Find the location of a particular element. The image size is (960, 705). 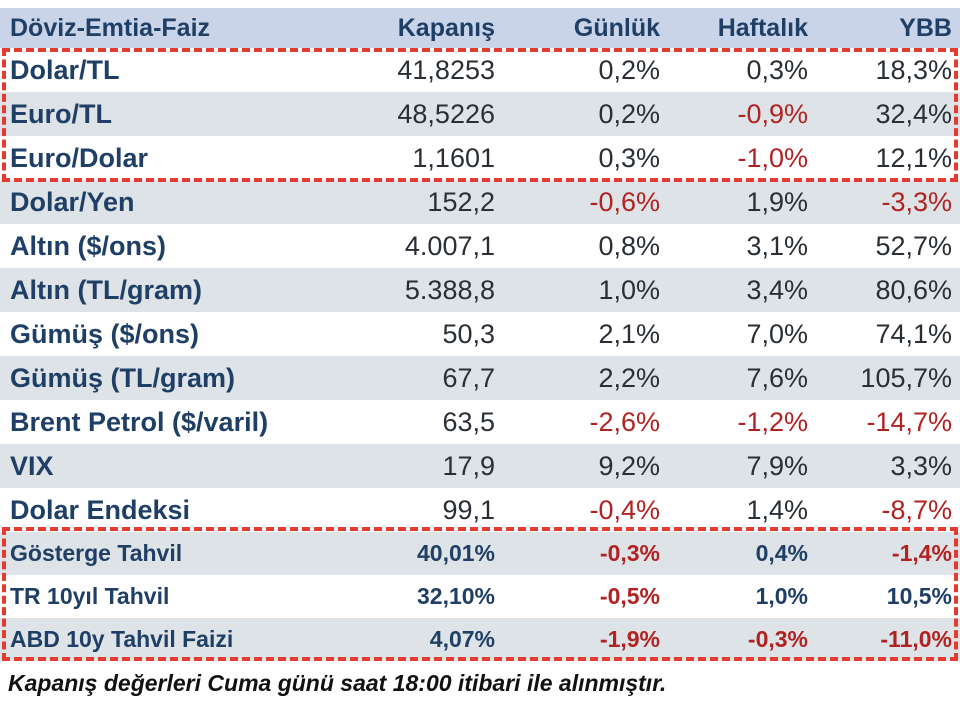

table-row: TR 10yıl Tahvil 32,10% -0,5% 1,0% 10,5% is located at coordinates (480, 596).